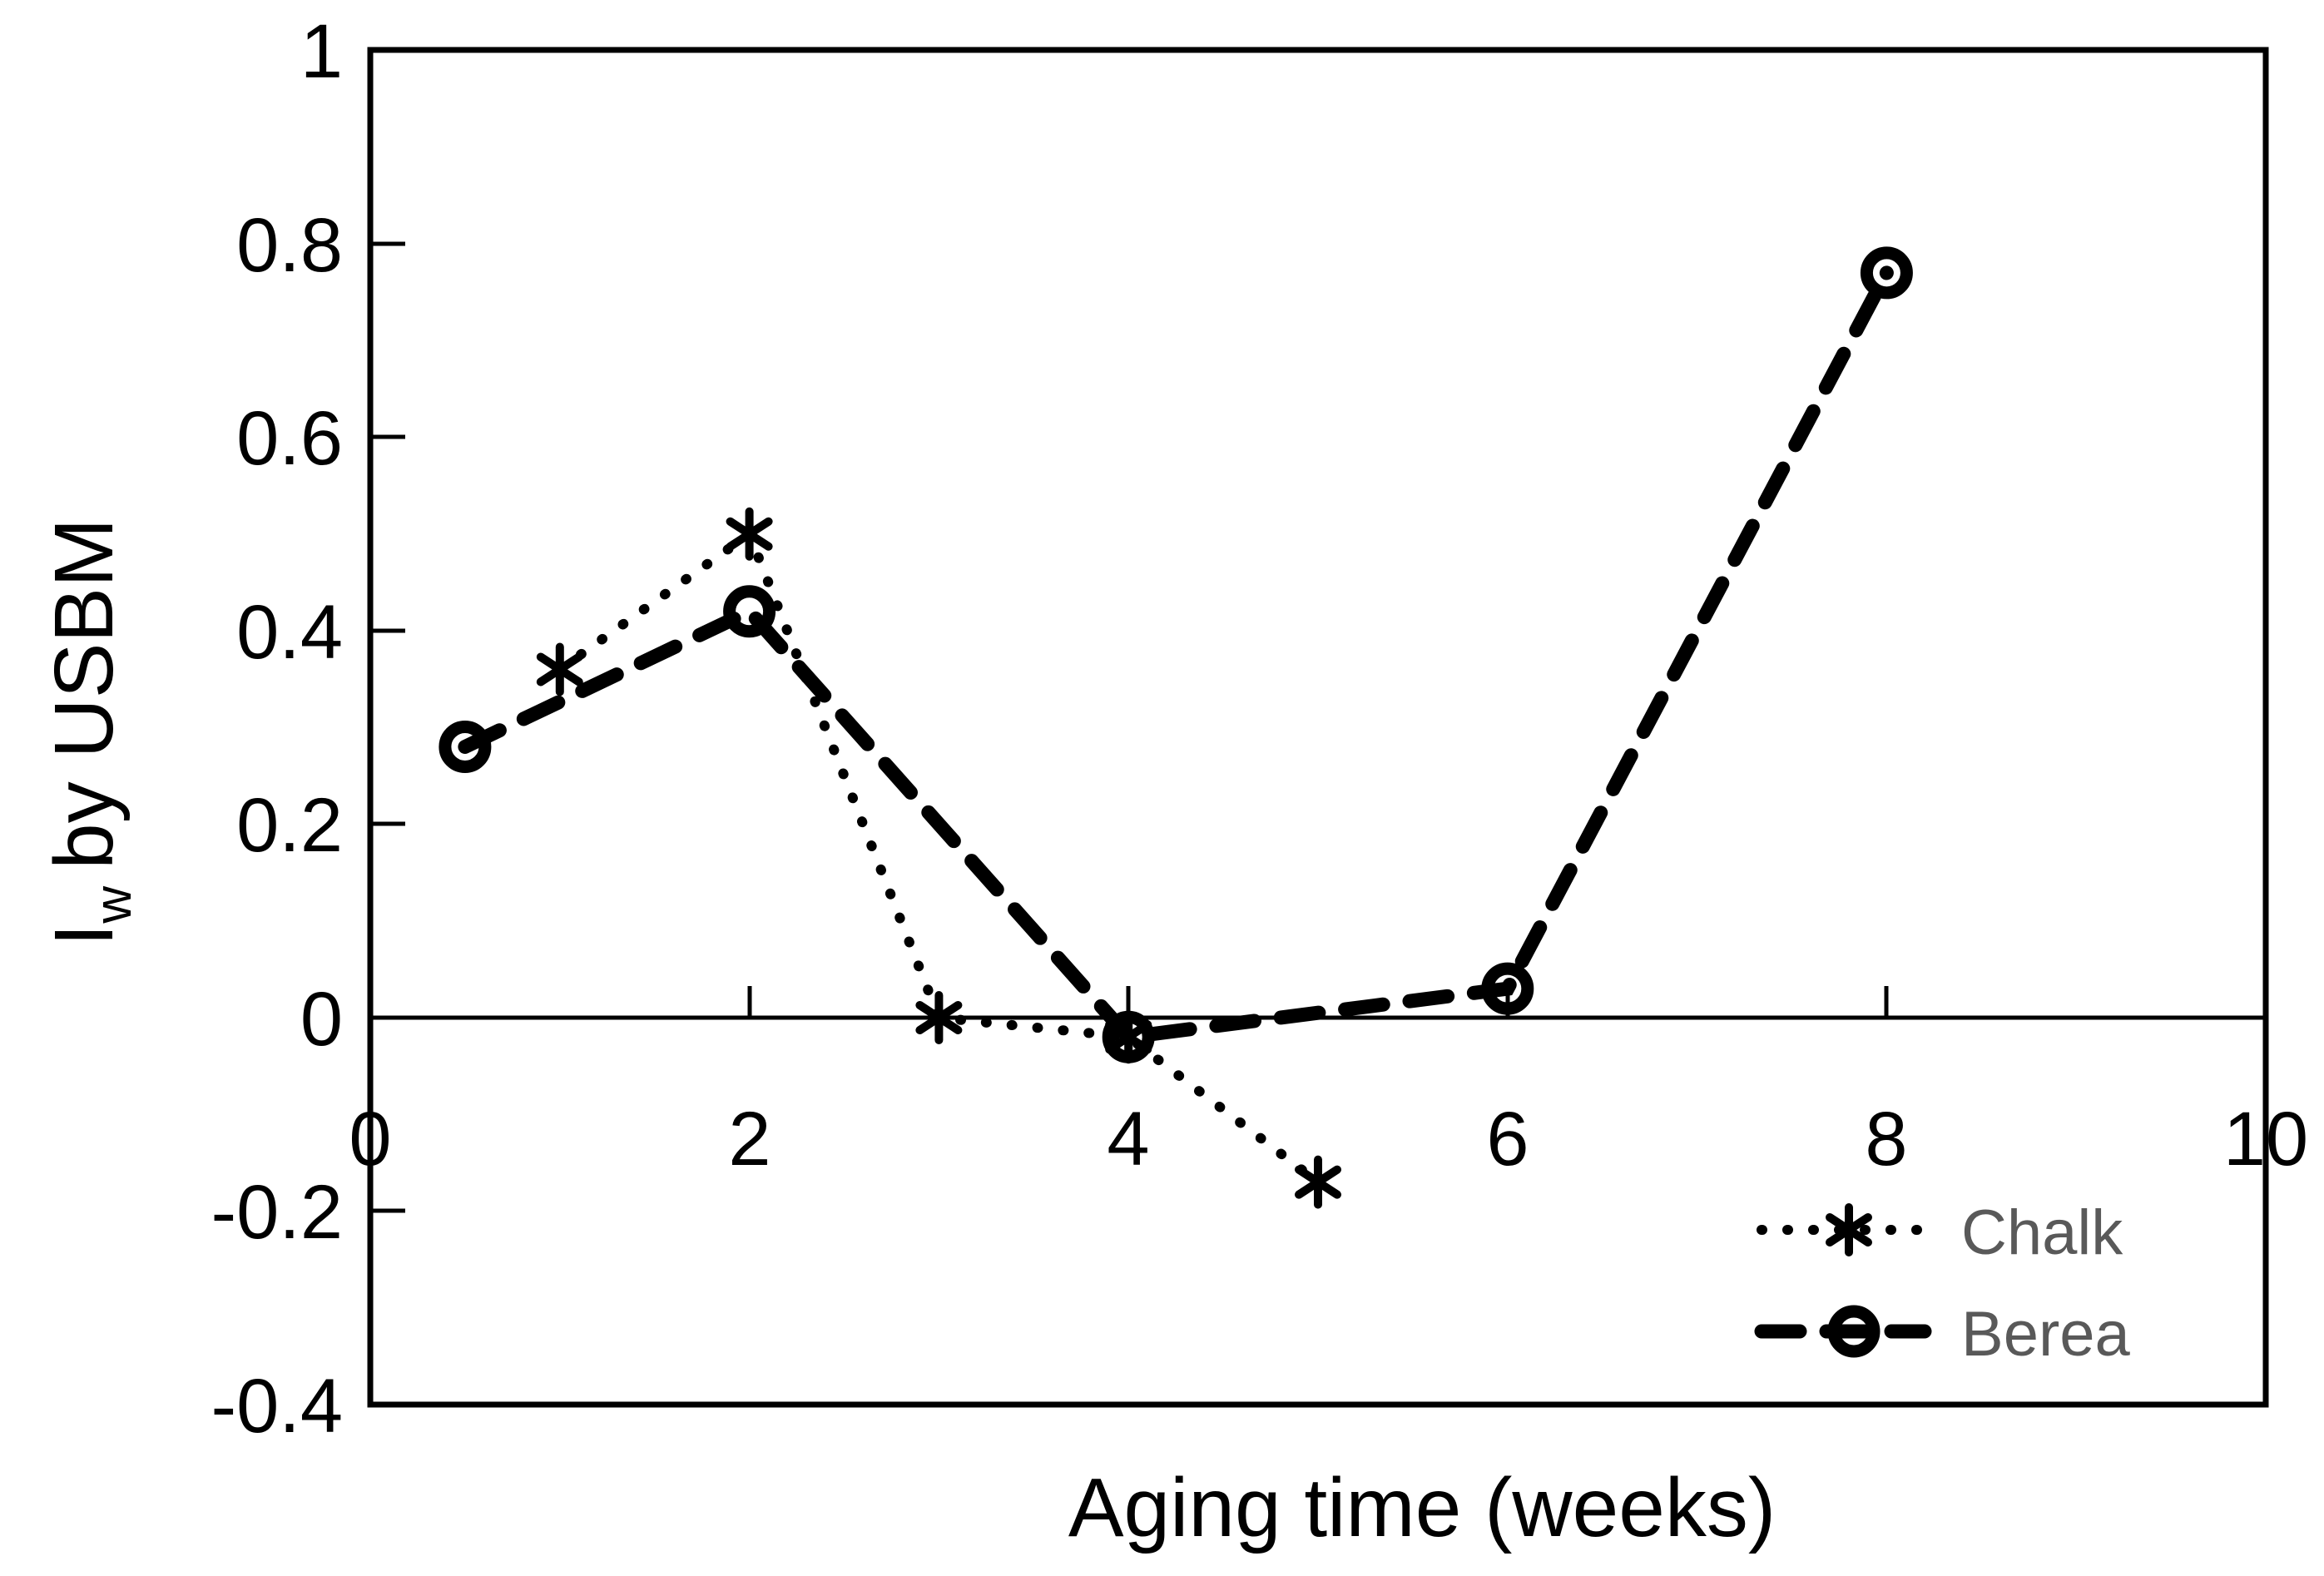 The image size is (2324, 1576). What do you see at coordinates (370, 1139) in the screenshot?
I see `x-tick-label: 0` at bounding box center [370, 1139].